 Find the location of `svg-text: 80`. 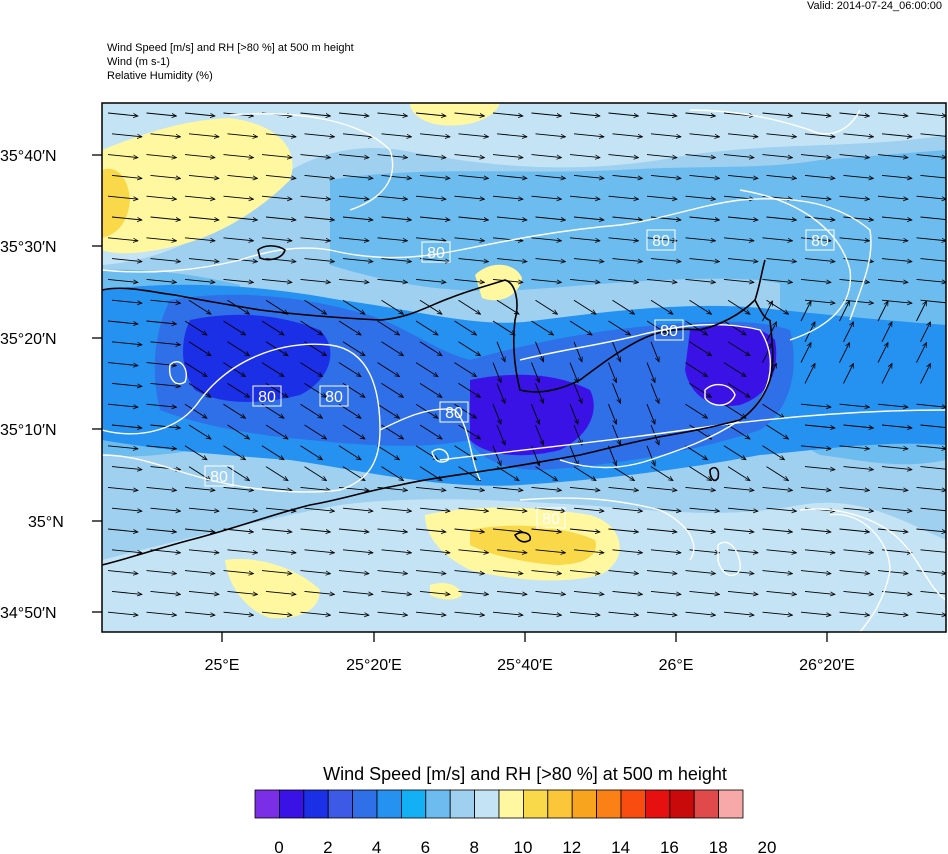

svg-text: 80 is located at coordinates (267, 397).